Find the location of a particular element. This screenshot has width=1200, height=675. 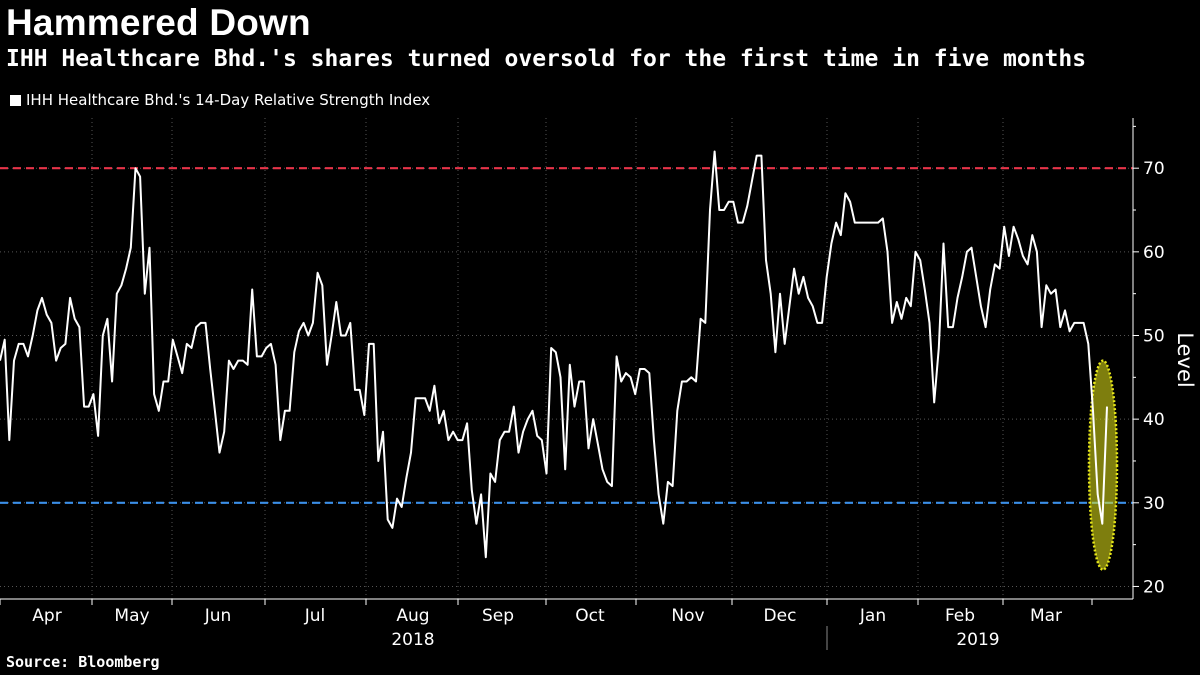

x-tick-label: Apr is located at coordinates (46, 616).